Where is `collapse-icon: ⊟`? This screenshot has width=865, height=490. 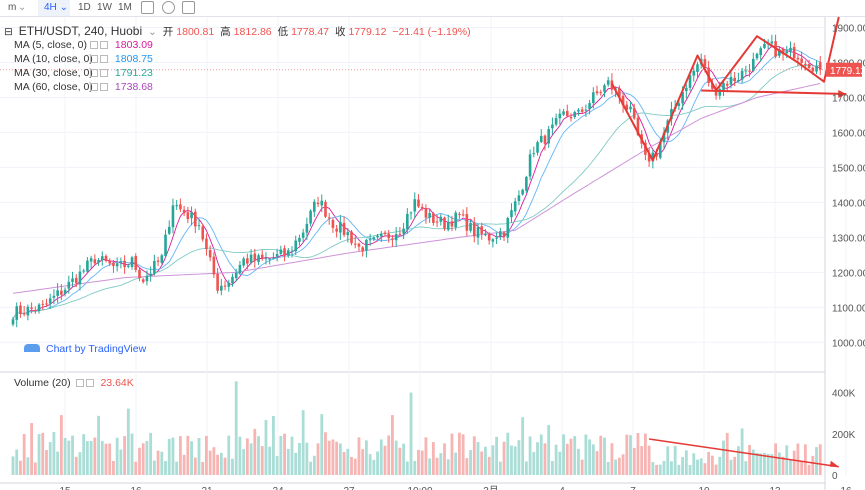 collapse-icon: ⊟ is located at coordinates (8, 32).